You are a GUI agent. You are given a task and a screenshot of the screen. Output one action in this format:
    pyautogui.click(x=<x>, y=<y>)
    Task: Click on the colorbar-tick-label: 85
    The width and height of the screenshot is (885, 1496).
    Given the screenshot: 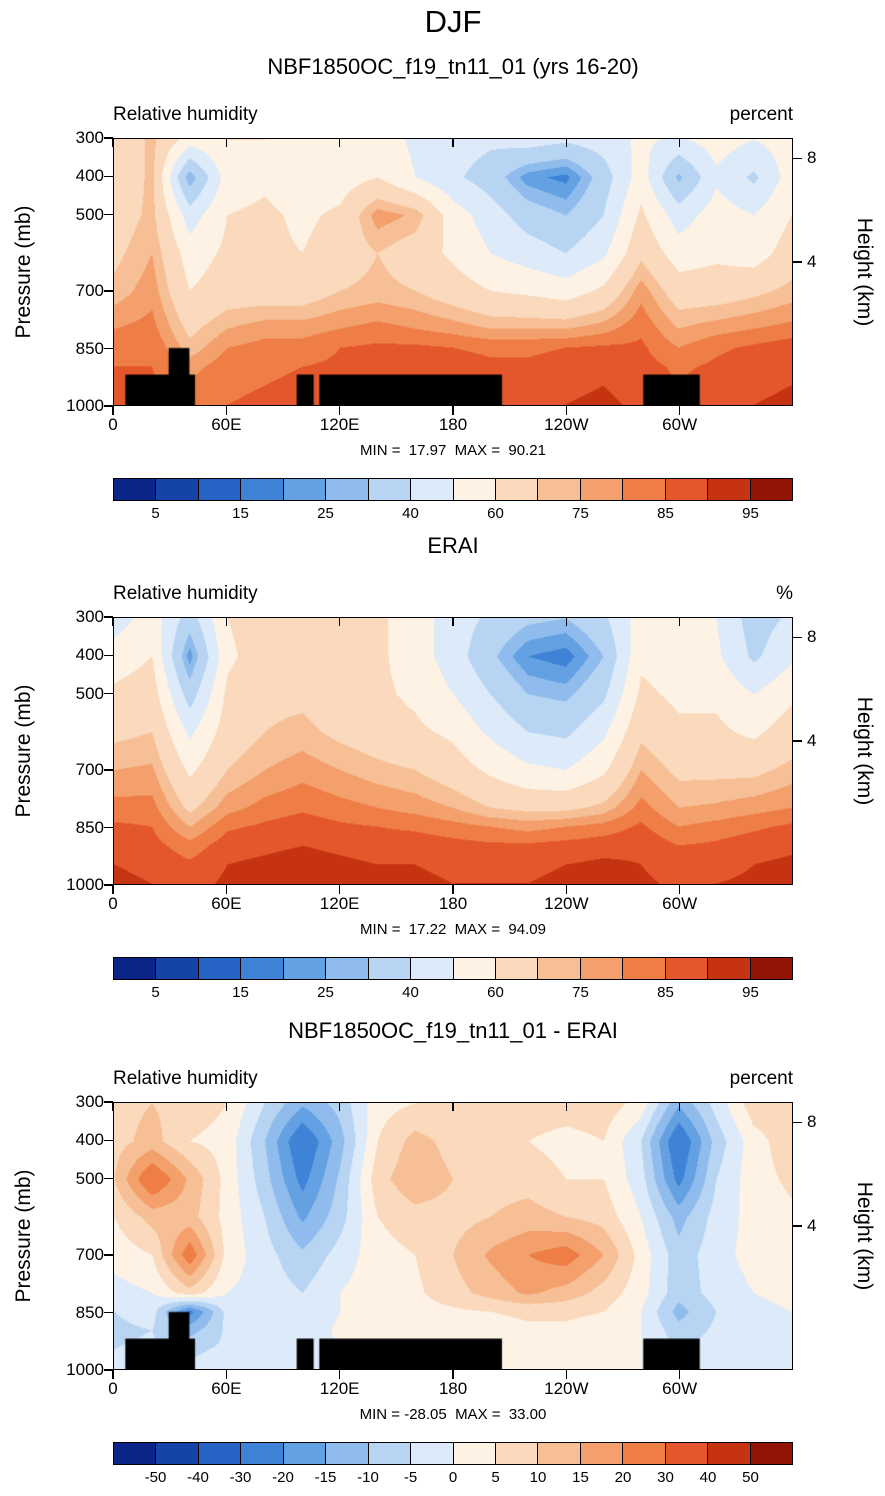 What is the action you would take?
    pyautogui.click(x=665, y=992)
    